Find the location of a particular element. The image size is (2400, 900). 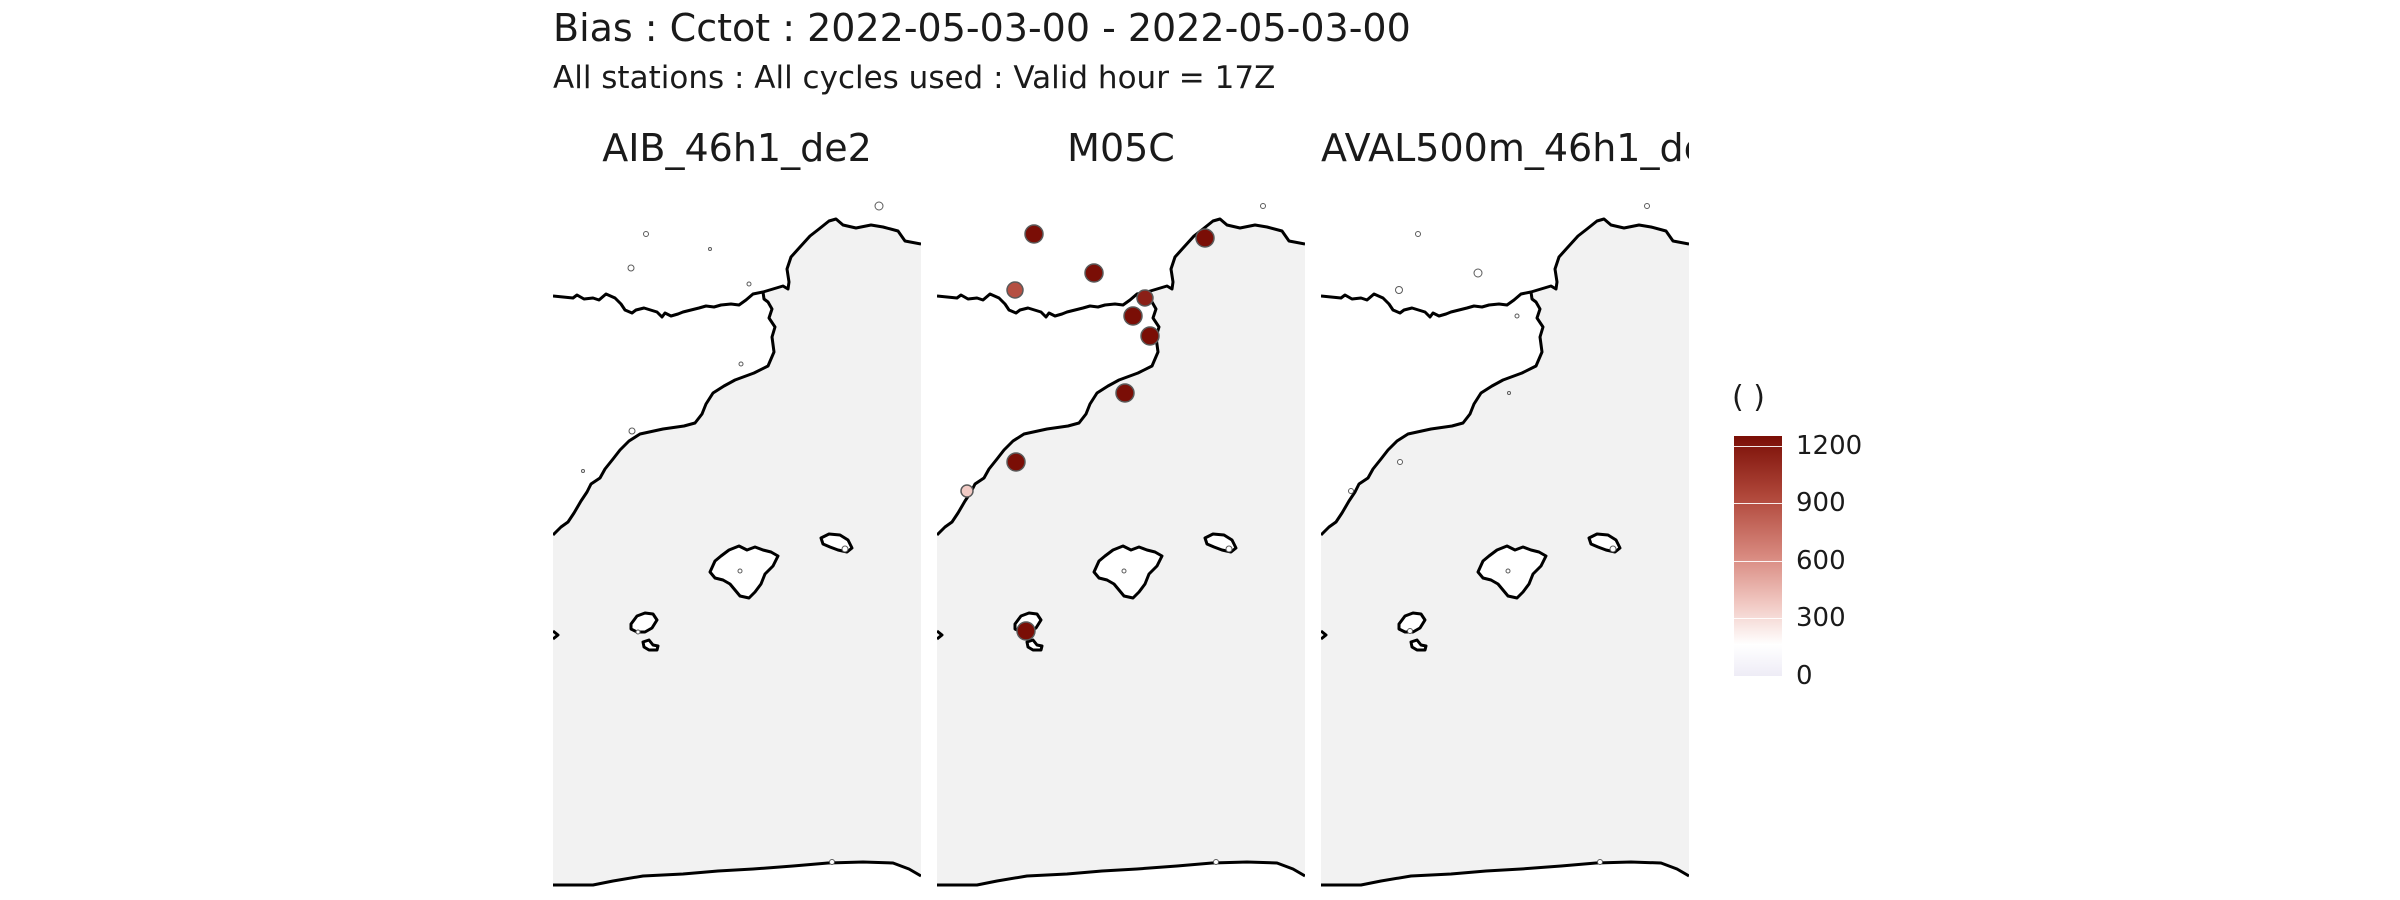

map-panel-aib: AIB_46h1_de2 is located at coordinates (737, 504).